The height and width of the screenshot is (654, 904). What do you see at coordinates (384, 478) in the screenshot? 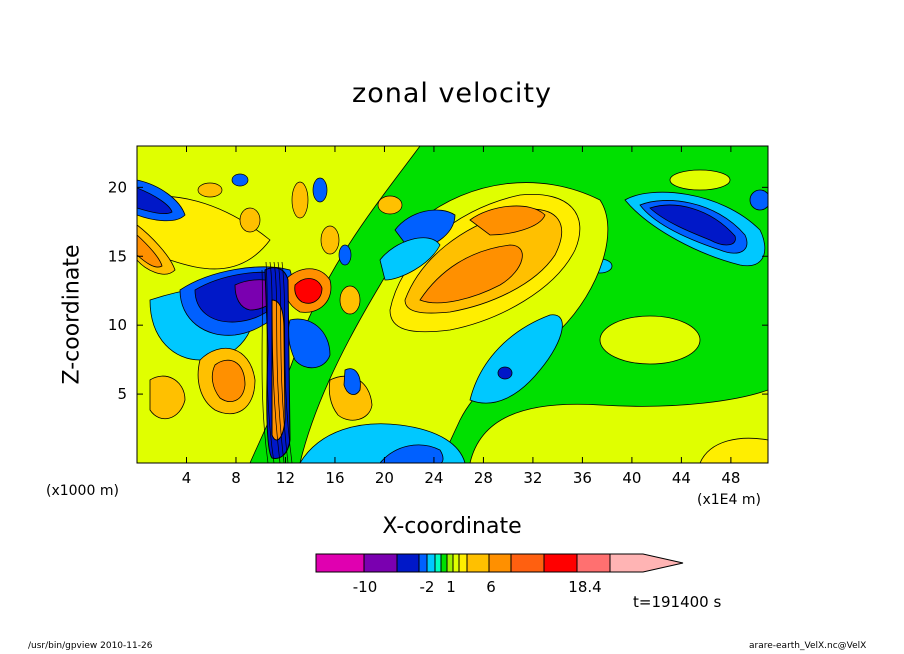
I see `x-tick-label: 20` at bounding box center [384, 478].